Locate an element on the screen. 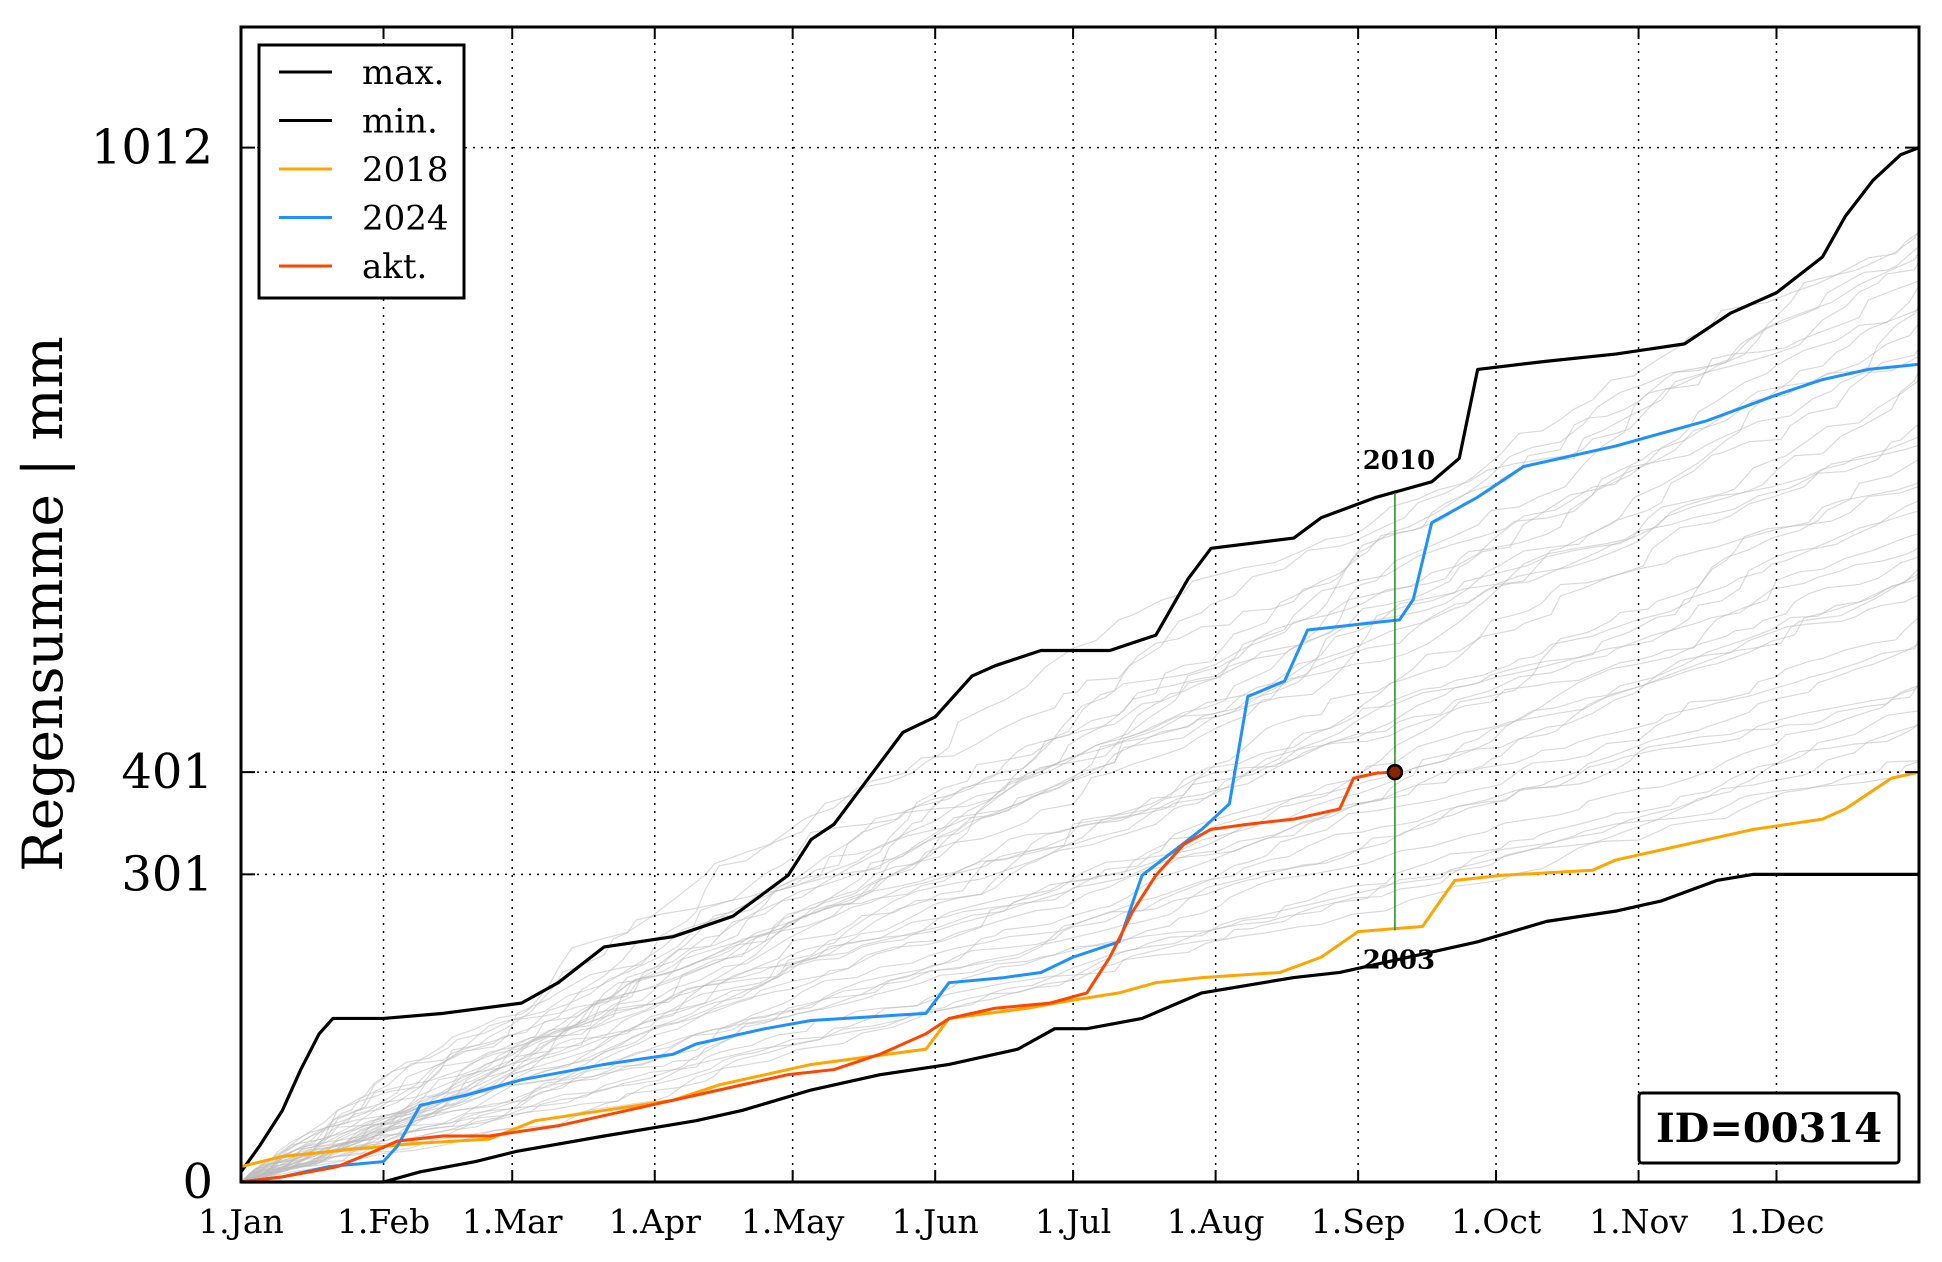 The height and width of the screenshot is (1262, 1942). id-box: ID=00314 is located at coordinates (1769, 1128).